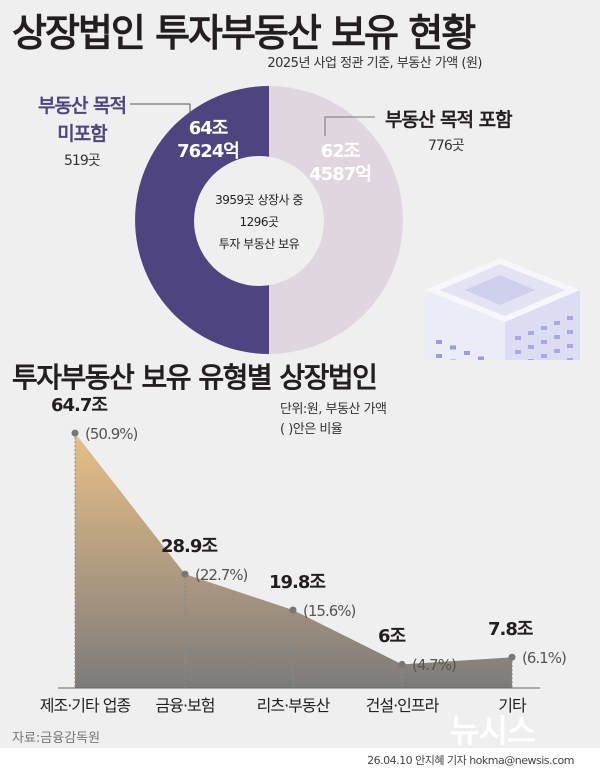 This screenshot has width=600, height=770. I want to click on section2-title: 투자부동산 보유 유형별 상장법인, so click(195, 377).